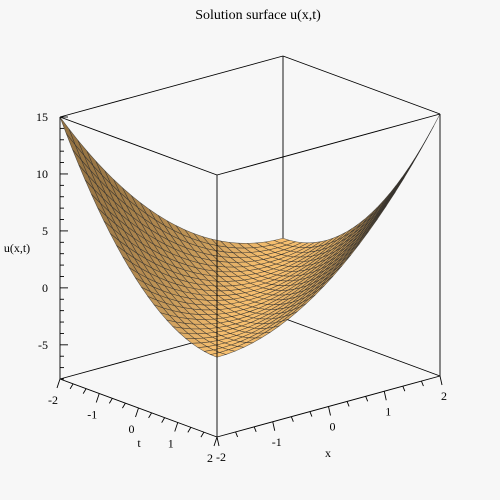 The height and width of the screenshot is (500, 500). I want to click on box-edge-top-back-left, so click(171, 86).